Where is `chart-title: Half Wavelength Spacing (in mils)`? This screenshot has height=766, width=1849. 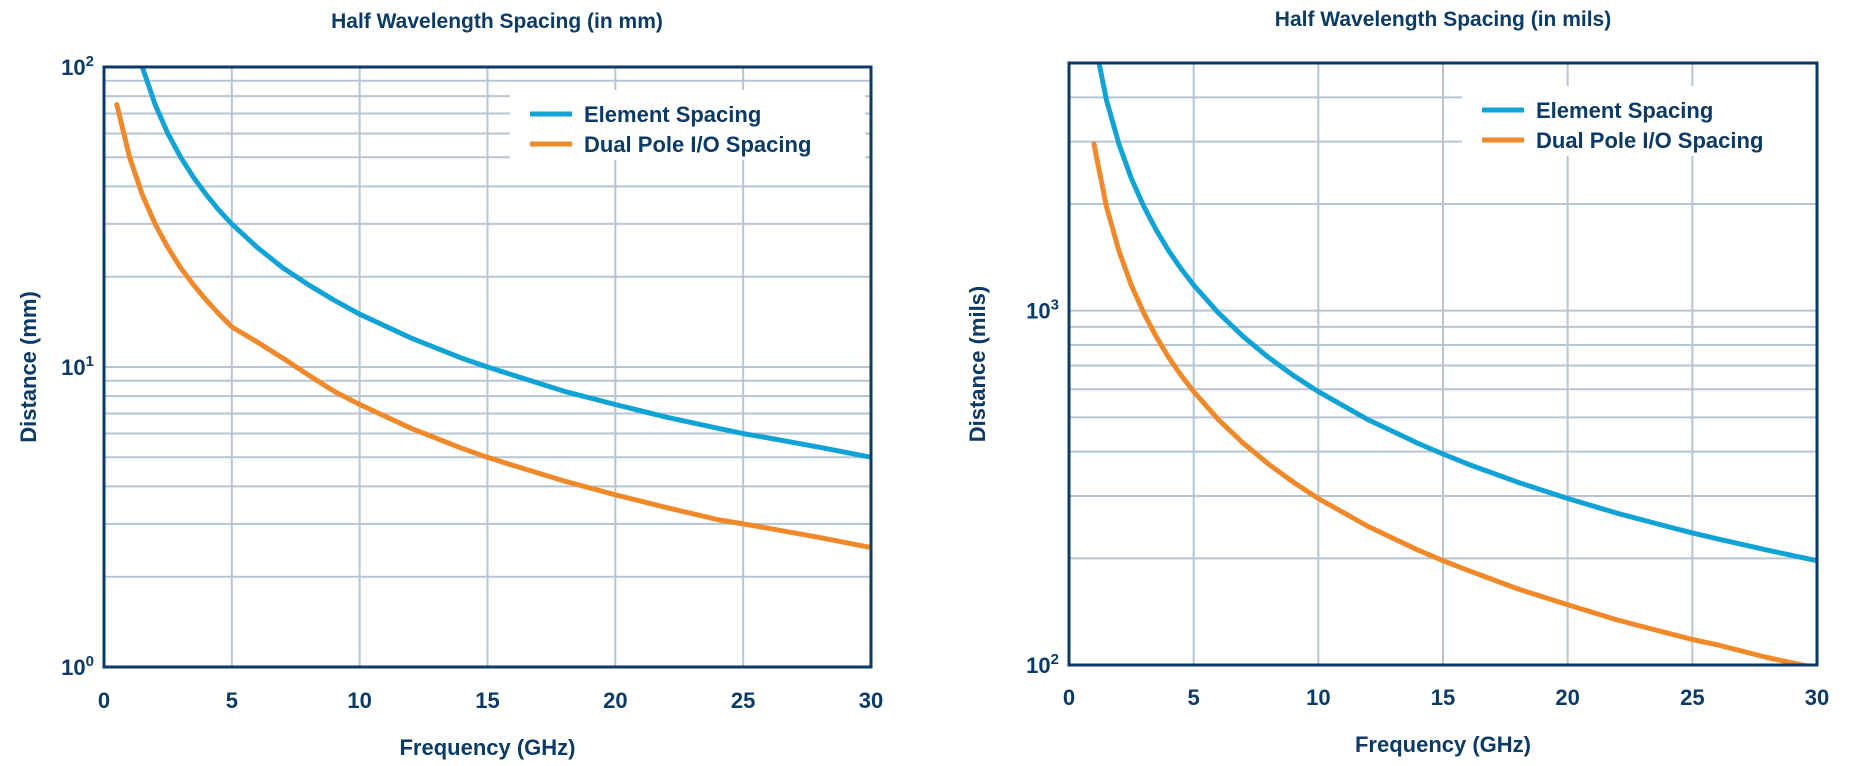 chart-title: Half Wavelength Spacing (in mils) is located at coordinates (1443, 19).